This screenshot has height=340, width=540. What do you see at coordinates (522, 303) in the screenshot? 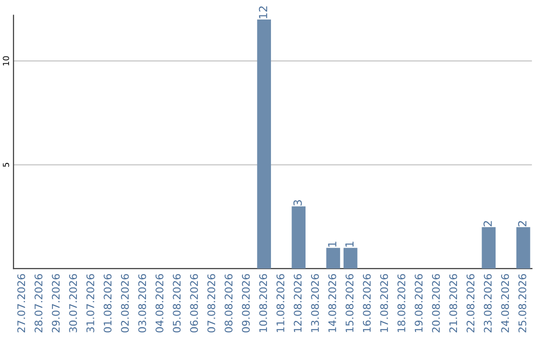
I see `x-tick-label: 25.08.2026` at bounding box center [522, 303].